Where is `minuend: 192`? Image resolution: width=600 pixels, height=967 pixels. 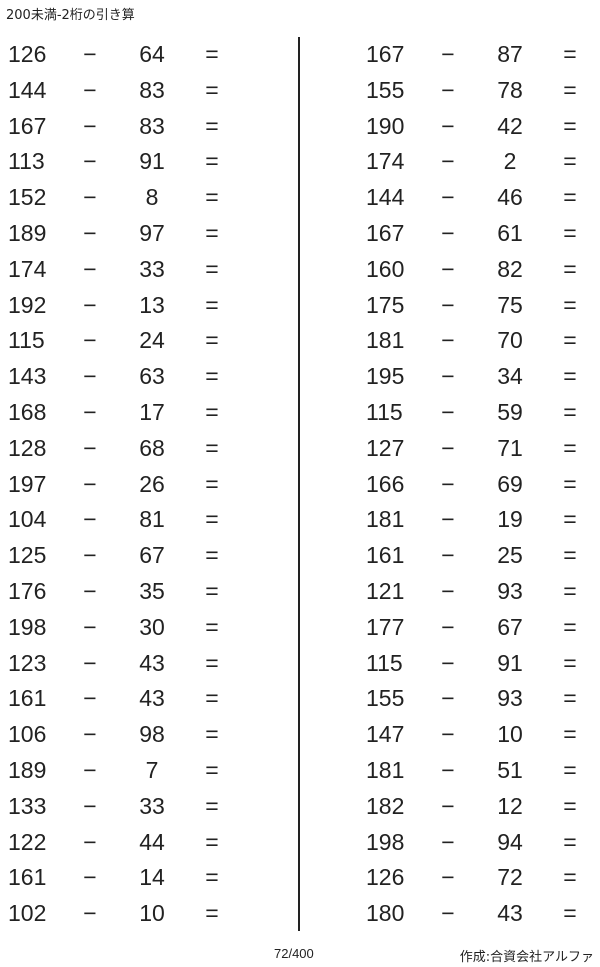
minuend: 192 is located at coordinates (27, 304).